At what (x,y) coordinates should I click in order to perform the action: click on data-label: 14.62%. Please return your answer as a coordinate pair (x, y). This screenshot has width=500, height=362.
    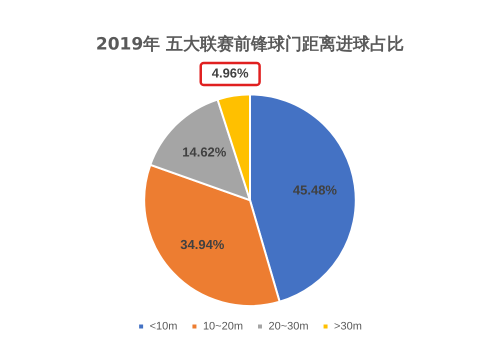
    Looking at the image, I should click on (204, 152).